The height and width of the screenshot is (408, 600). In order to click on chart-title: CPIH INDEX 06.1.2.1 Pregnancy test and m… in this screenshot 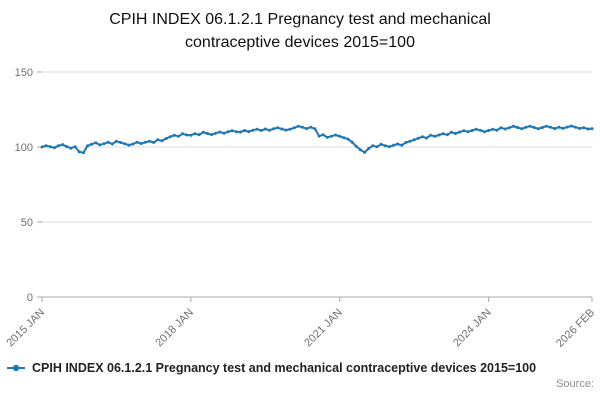, I will do `click(300, 31)`.